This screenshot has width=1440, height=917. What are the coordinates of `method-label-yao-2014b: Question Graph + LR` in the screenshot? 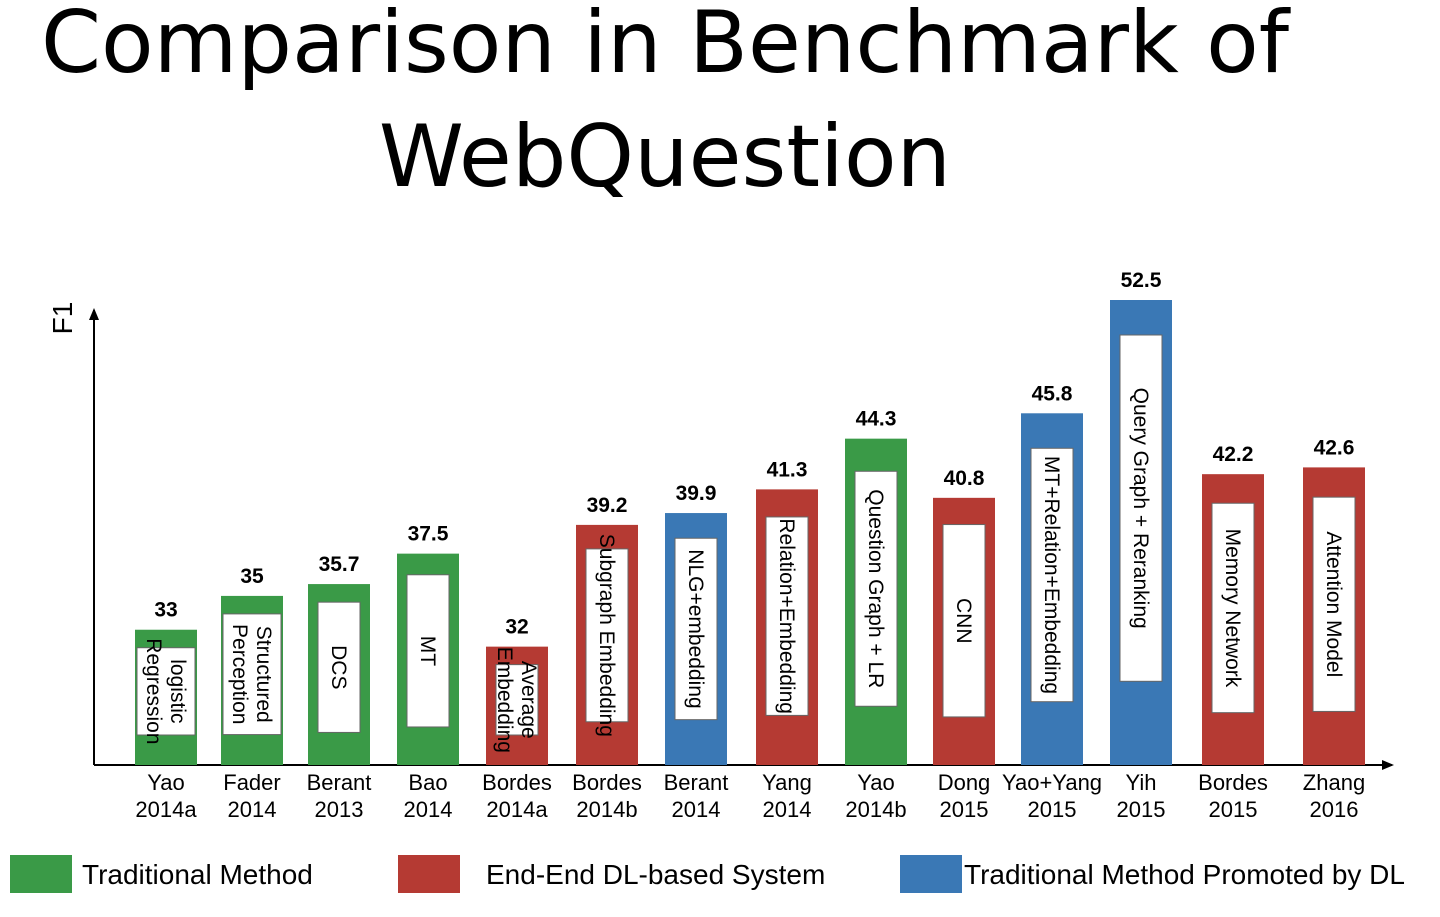 It's located at (875, 588).